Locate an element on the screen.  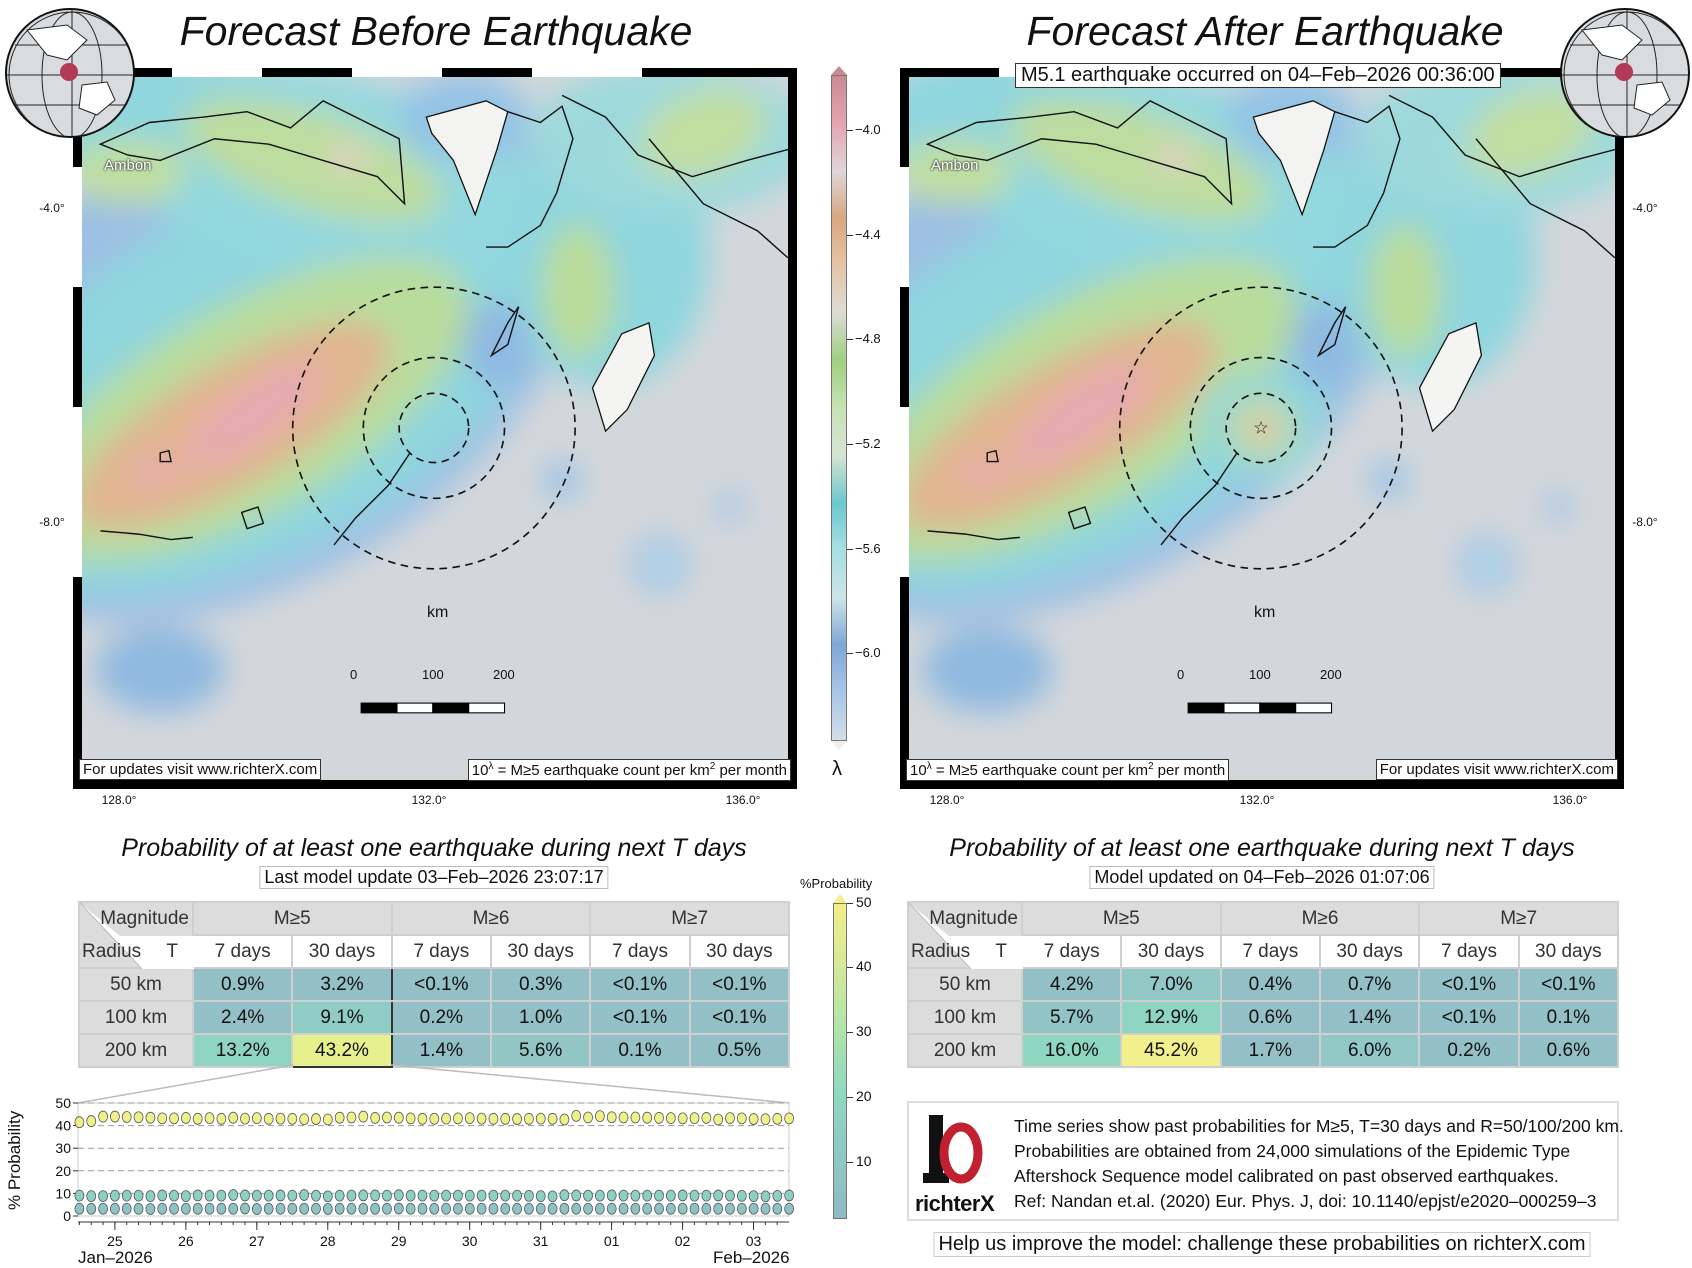
probability-cell: 2.4% is located at coordinates (242, 1017).